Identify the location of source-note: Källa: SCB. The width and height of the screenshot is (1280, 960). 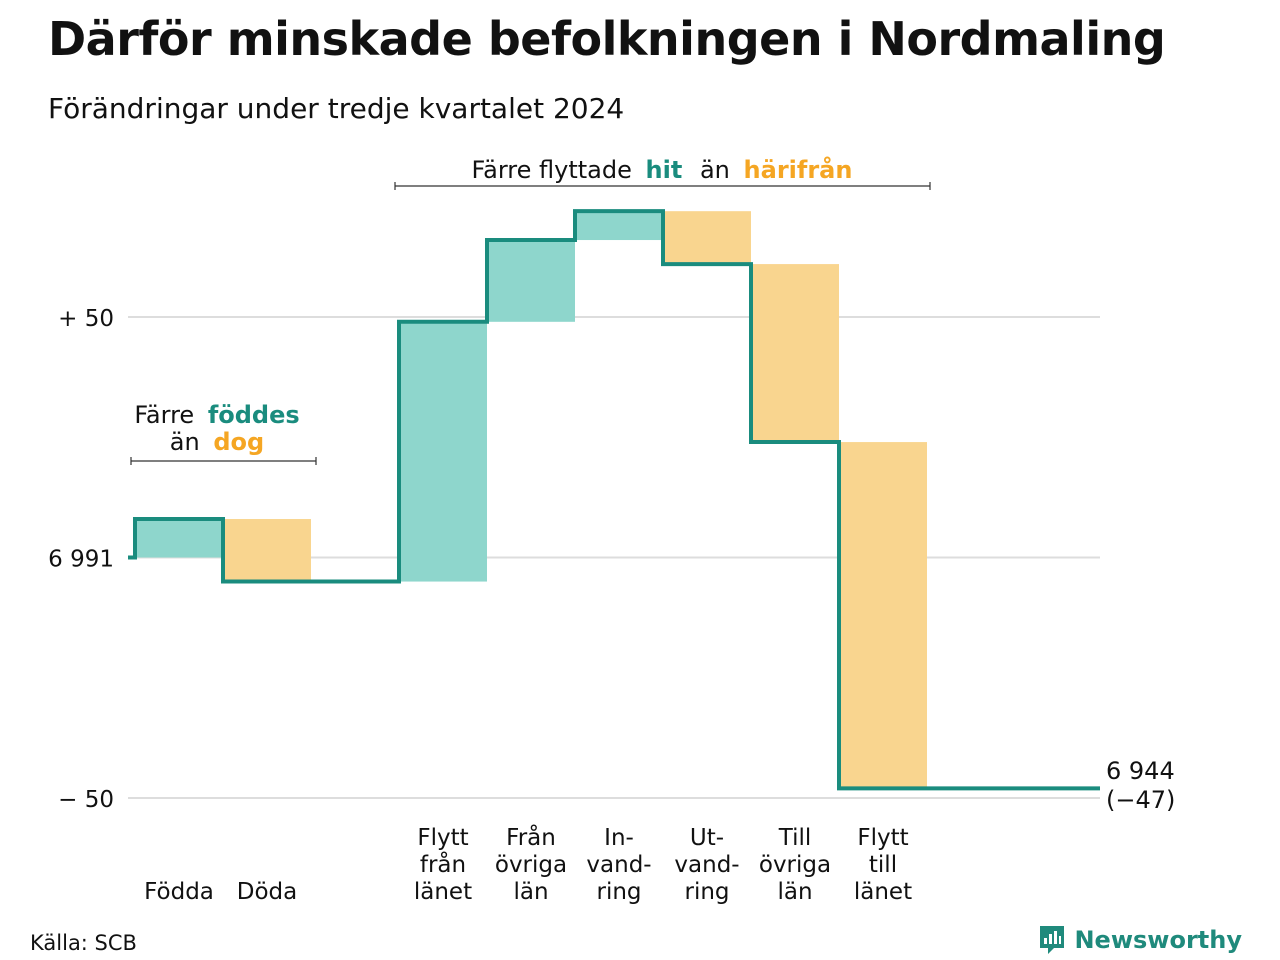
(83, 943).